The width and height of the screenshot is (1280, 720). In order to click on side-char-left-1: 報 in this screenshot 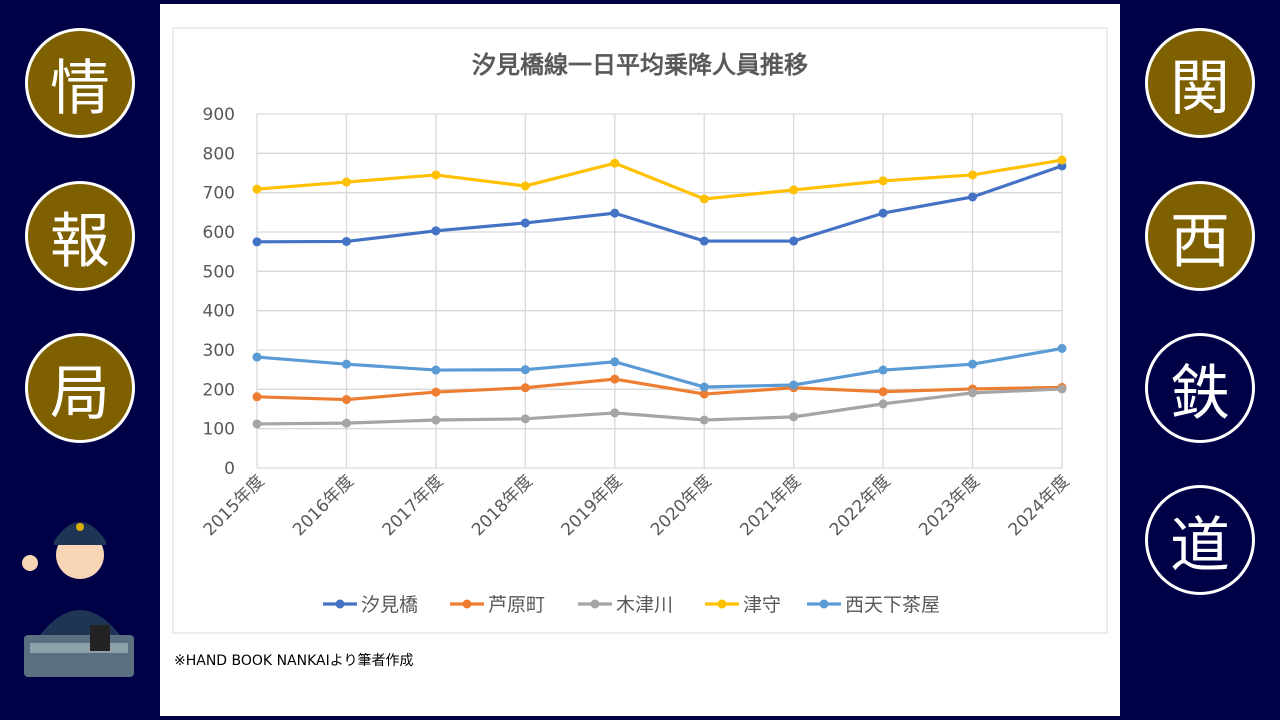, I will do `click(80, 236)`.